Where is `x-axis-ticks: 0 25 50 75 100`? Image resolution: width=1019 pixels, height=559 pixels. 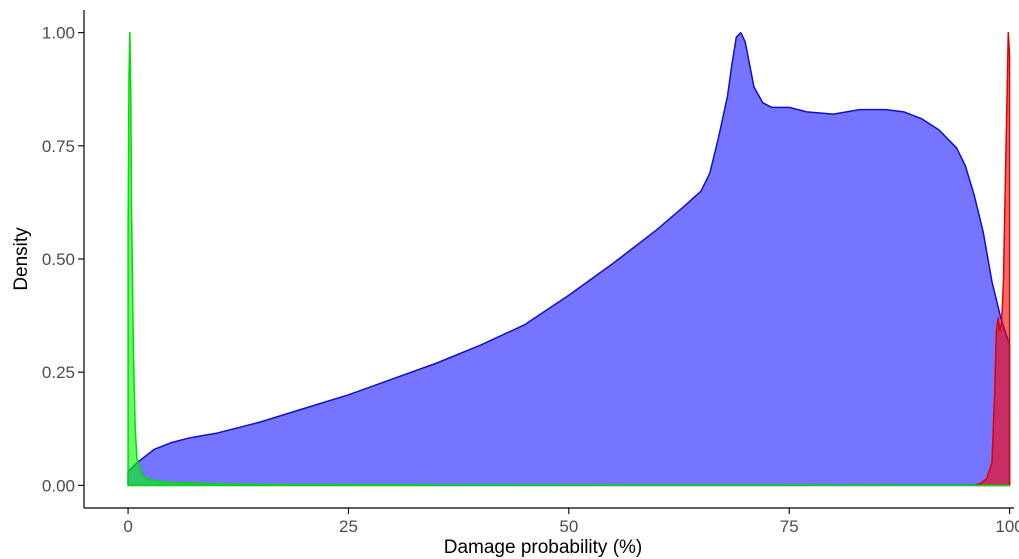
x-axis-ticks: 0 25 50 75 100 is located at coordinates (571, 522).